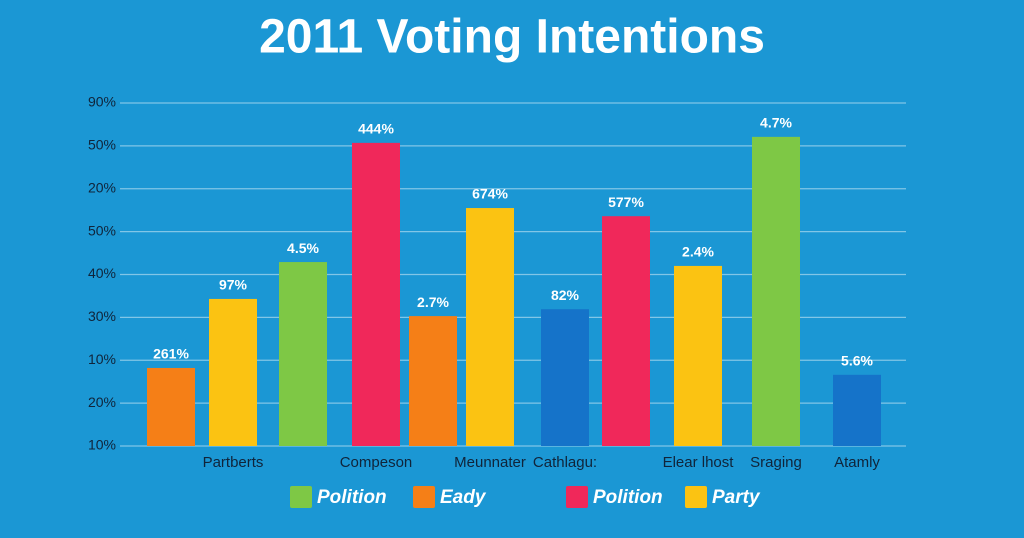 Image resolution: width=1024 pixels, height=538 pixels. What do you see at coordinates (565, 295) in the screenshot?
I see `bar-annotation: 82%` at bounding box center [565, 295].